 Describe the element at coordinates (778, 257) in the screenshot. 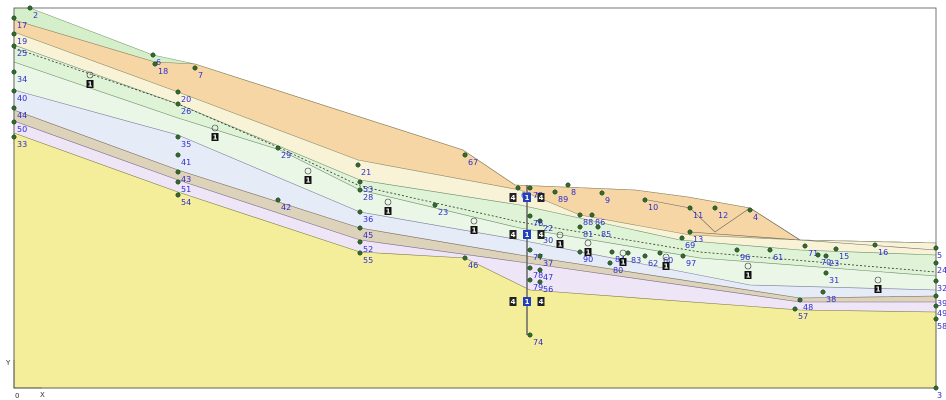

I see `node-label: 61` at that location.